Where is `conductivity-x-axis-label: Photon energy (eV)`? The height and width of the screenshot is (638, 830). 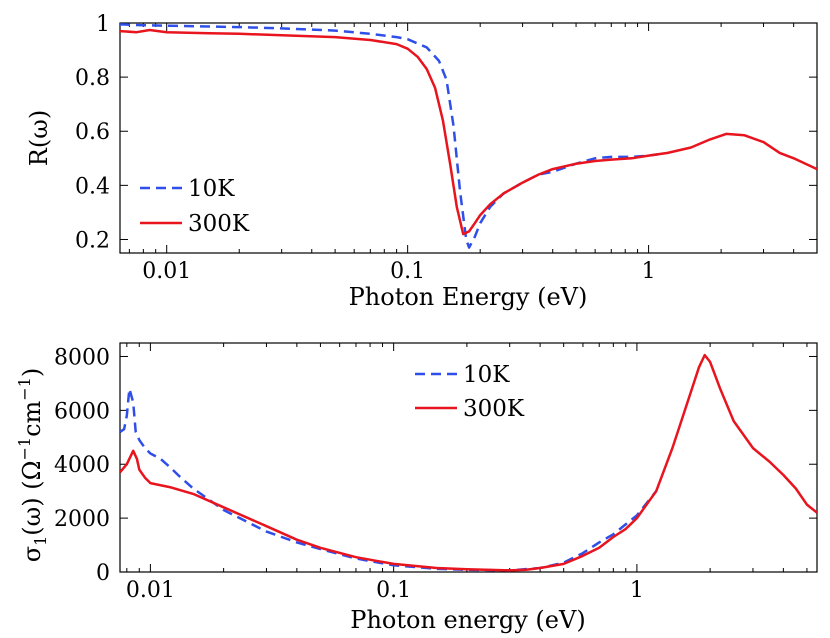 conductivity-x-axis-label: Photon energy (eV) is located at coordinates (467, 620).